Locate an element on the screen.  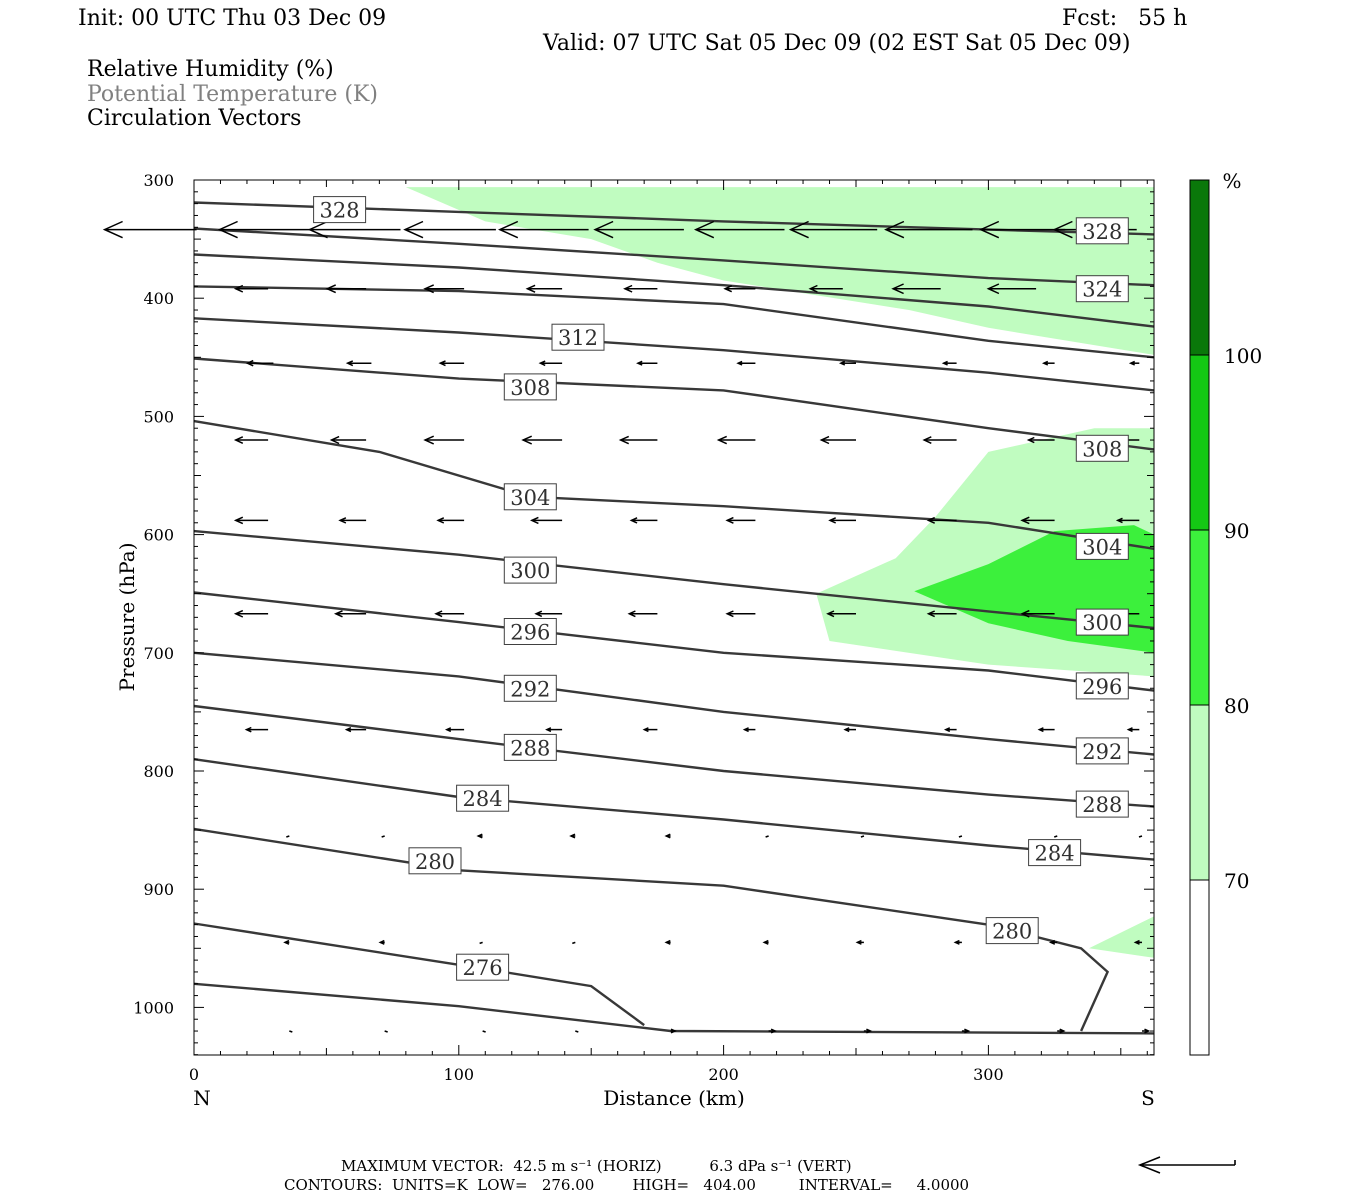
contour-label-296: 296 is located at coordinates (1102, 686).